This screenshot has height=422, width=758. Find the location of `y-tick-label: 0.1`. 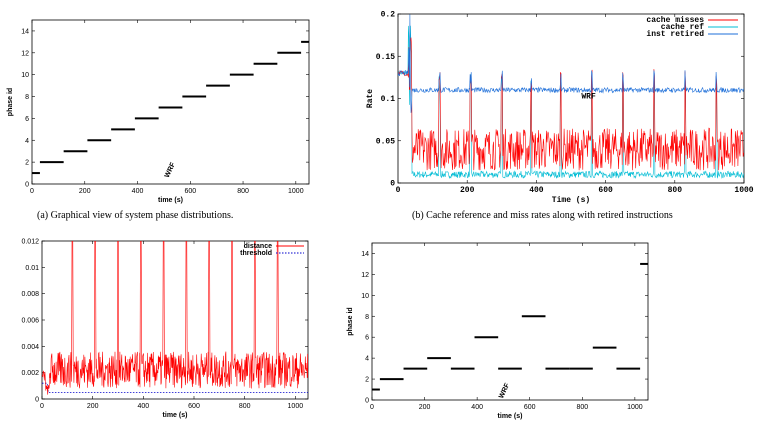

y-tick-label: 0.1 is located at coordinates (388, 99).